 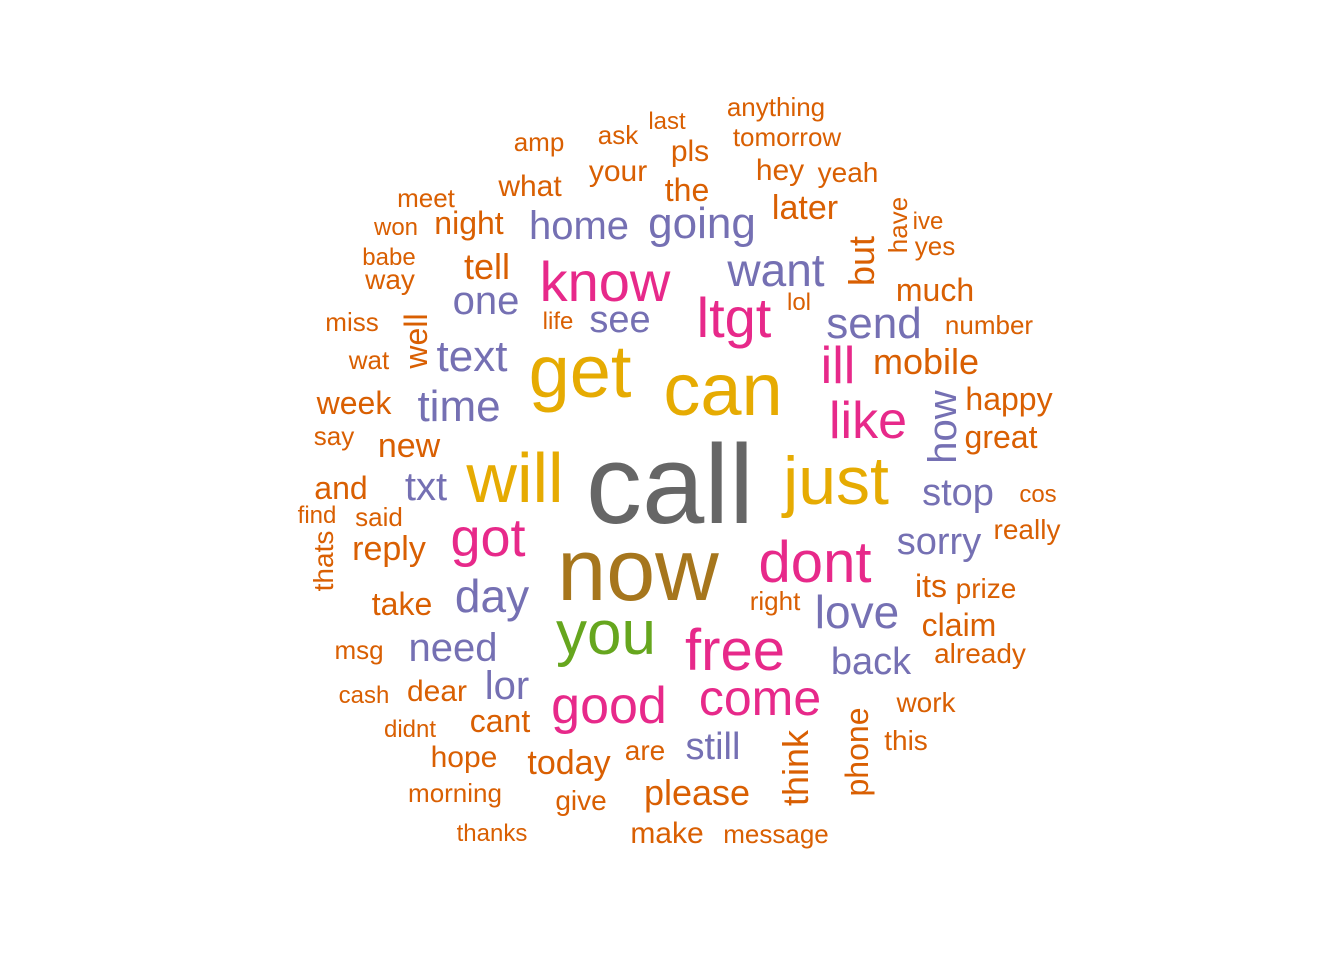 What do you see at coordinates (780, 170) in the screenshot?
I see `word-hey: hey` at bounding box center [780, 170].